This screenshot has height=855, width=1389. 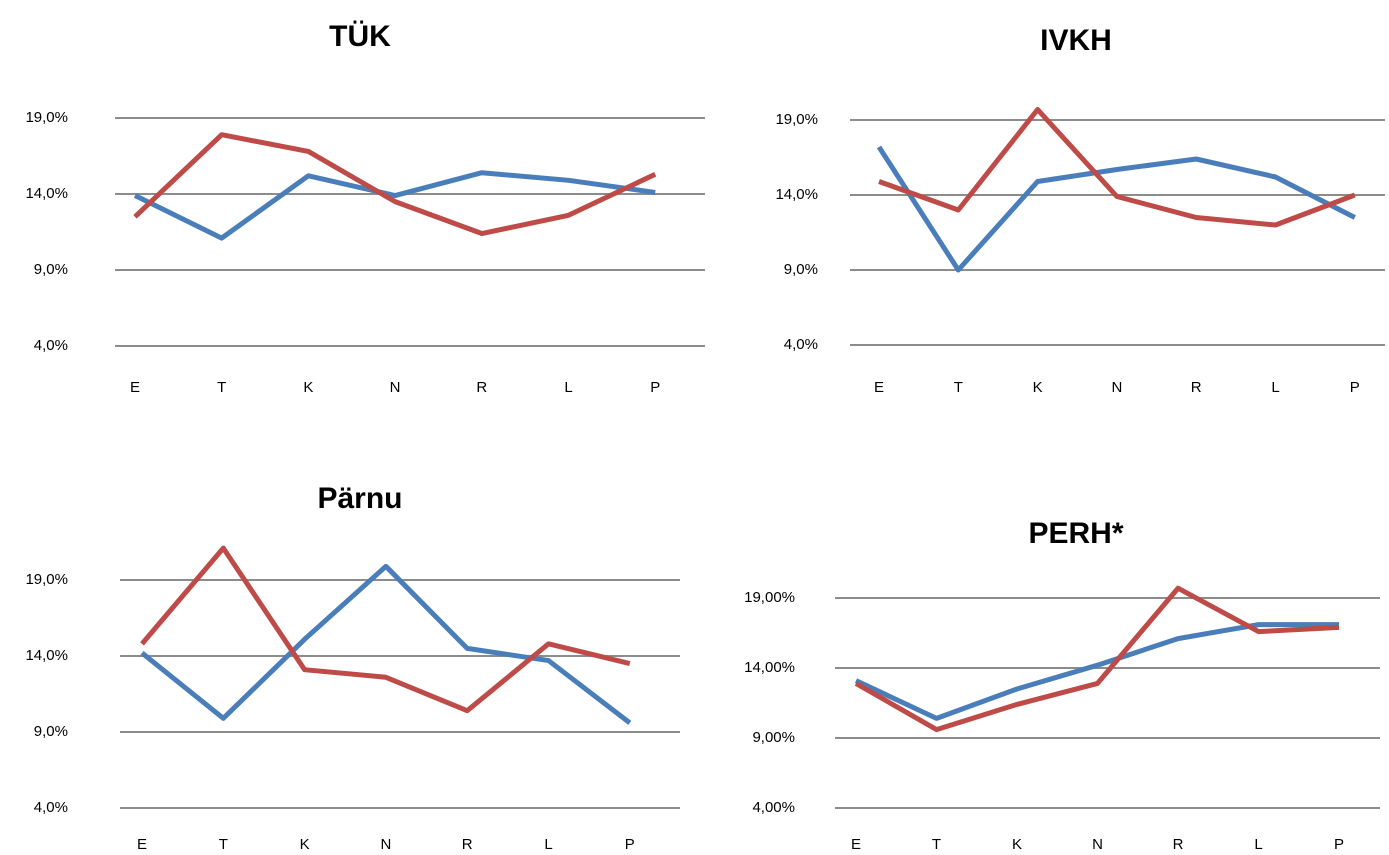 I want to click on chart-title: TÜK, so click(x=360, y=36).